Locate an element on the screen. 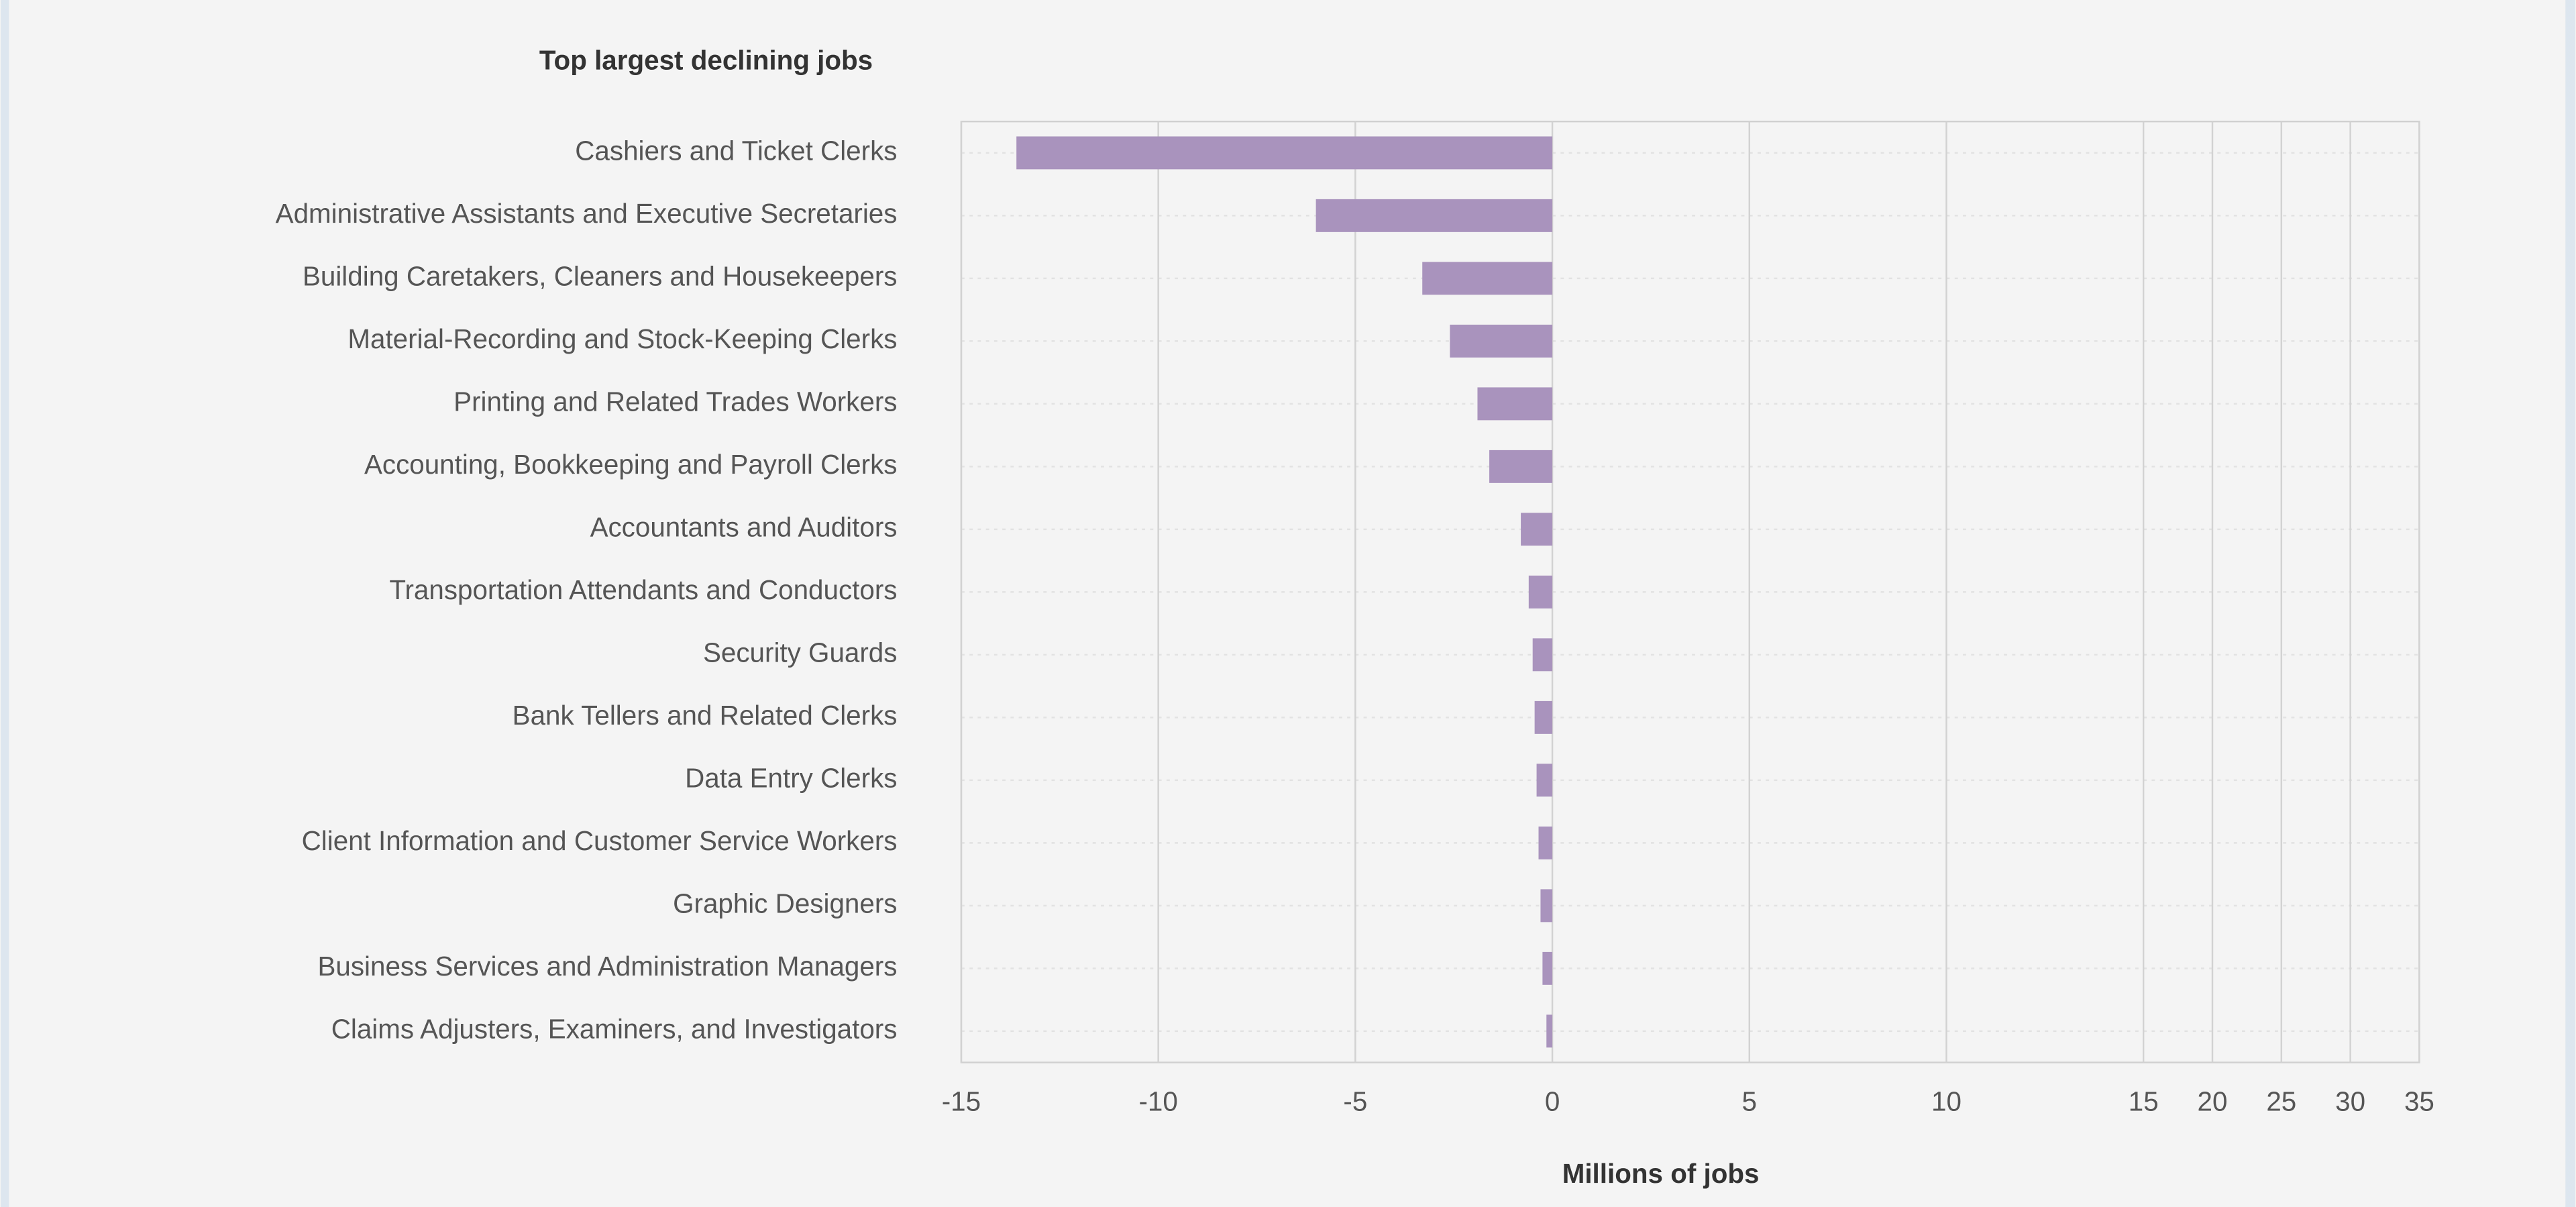  right-edge is located at coordinates (2570, 603).